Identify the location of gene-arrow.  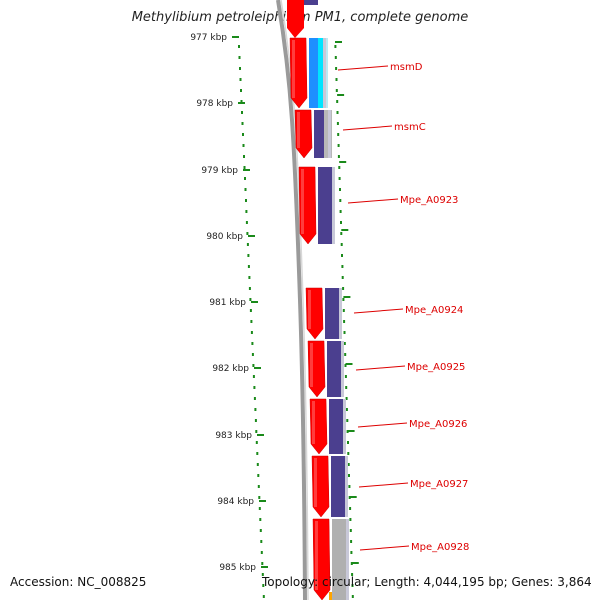
(295, 19).